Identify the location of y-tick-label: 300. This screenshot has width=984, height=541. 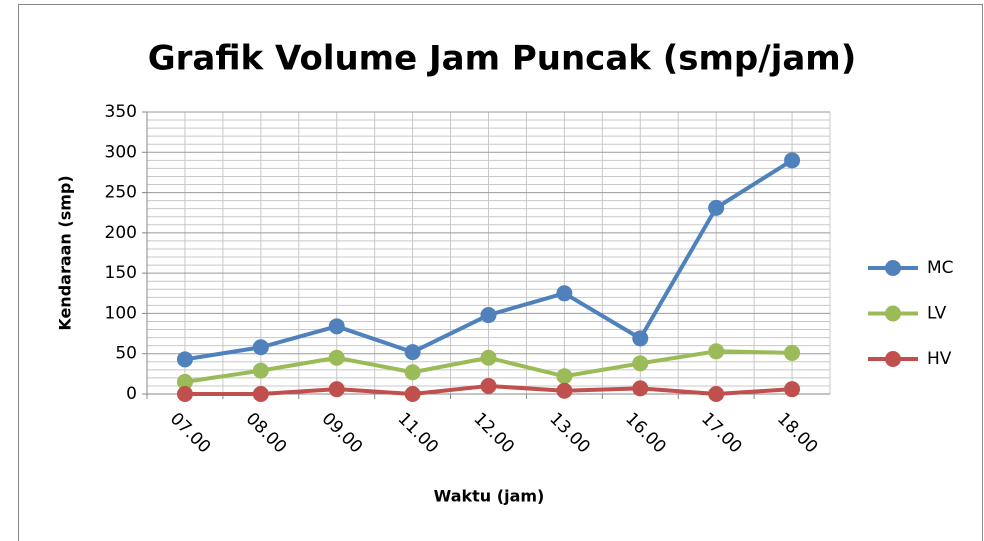
(121, 152).